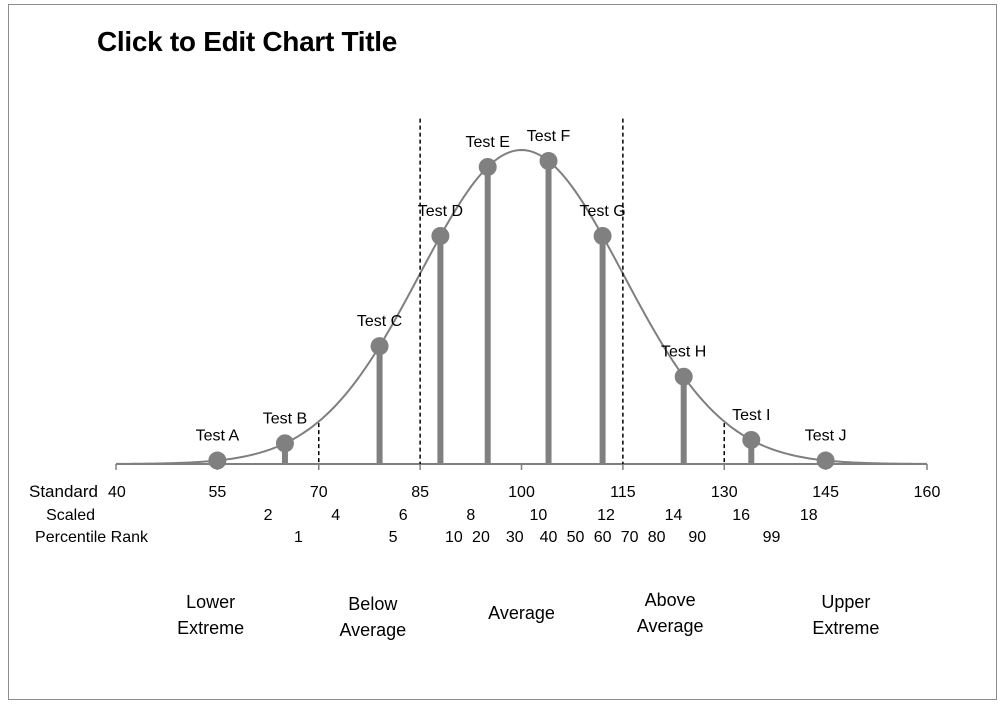 The image size is (1005, 708). I want to click on standard-tick-label: 160, so click(927, 492).